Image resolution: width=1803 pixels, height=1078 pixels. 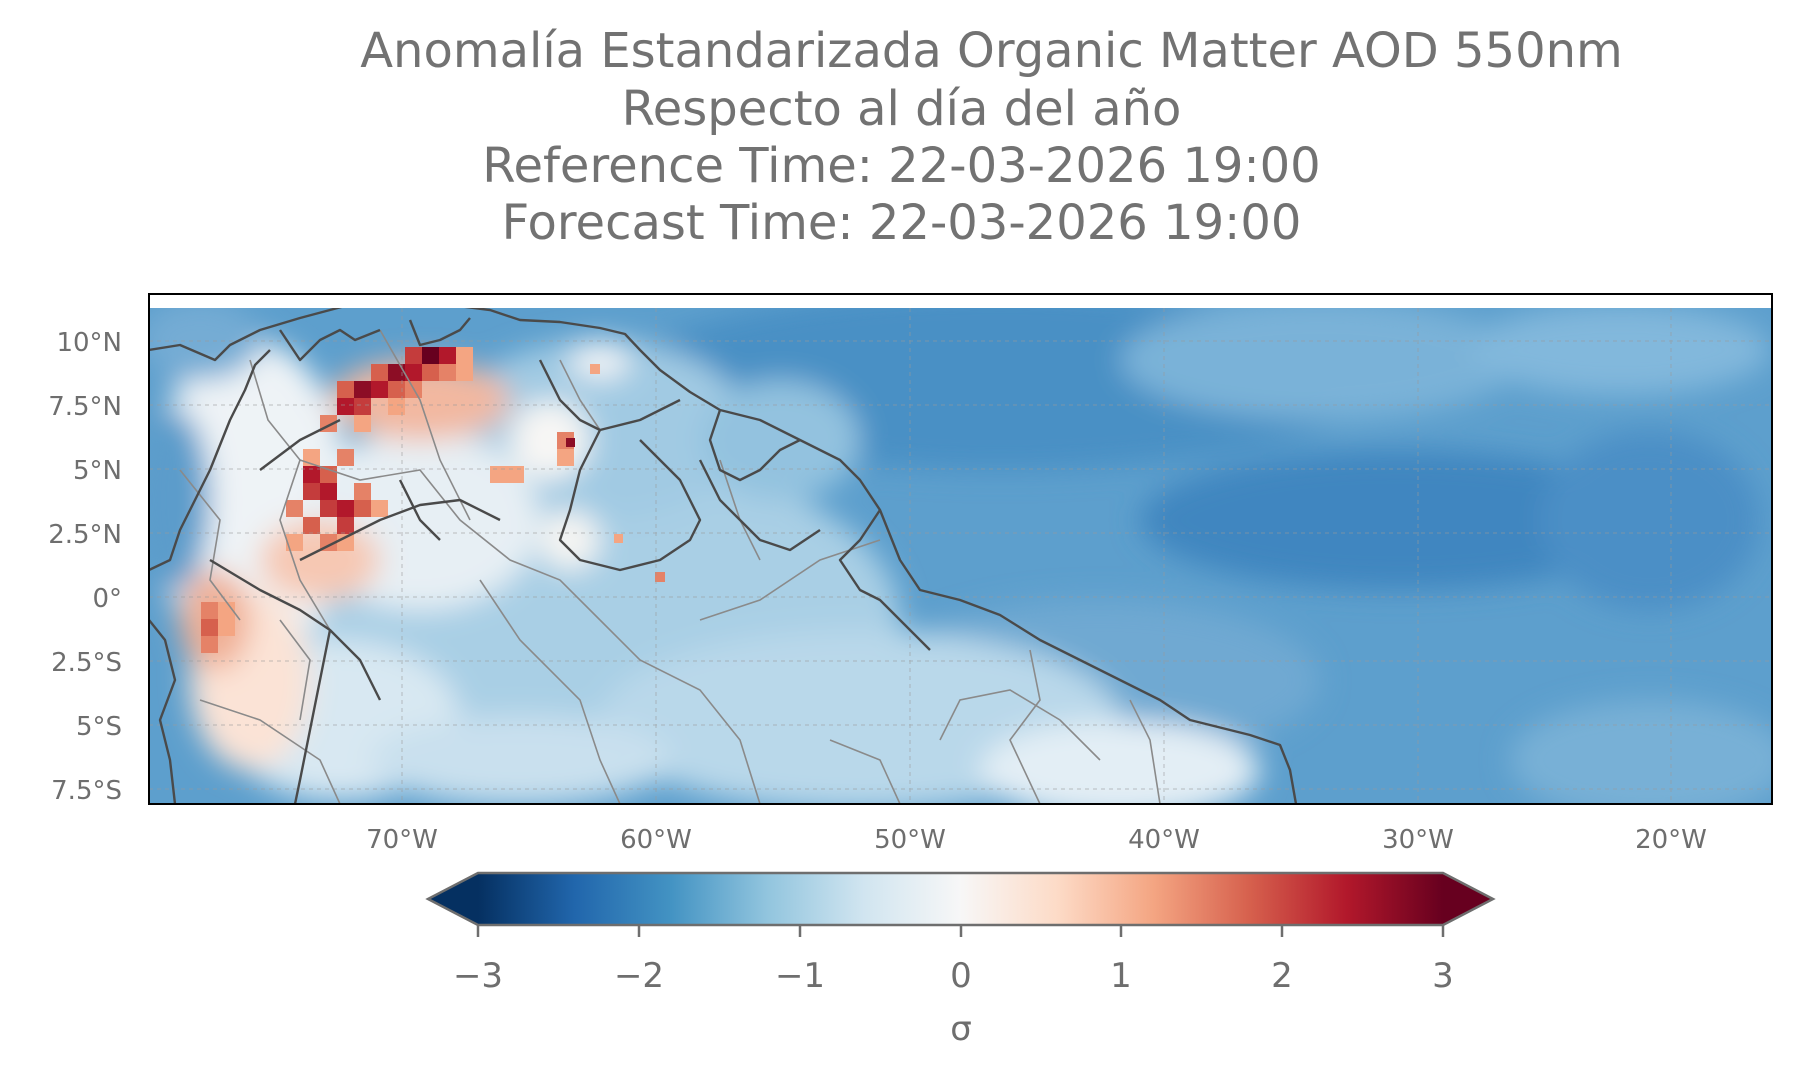 What do you see at coordinates (402, 840) in the screenshot?
I see `x-tick-70w: 70°W` at bounding box center [402, 840].